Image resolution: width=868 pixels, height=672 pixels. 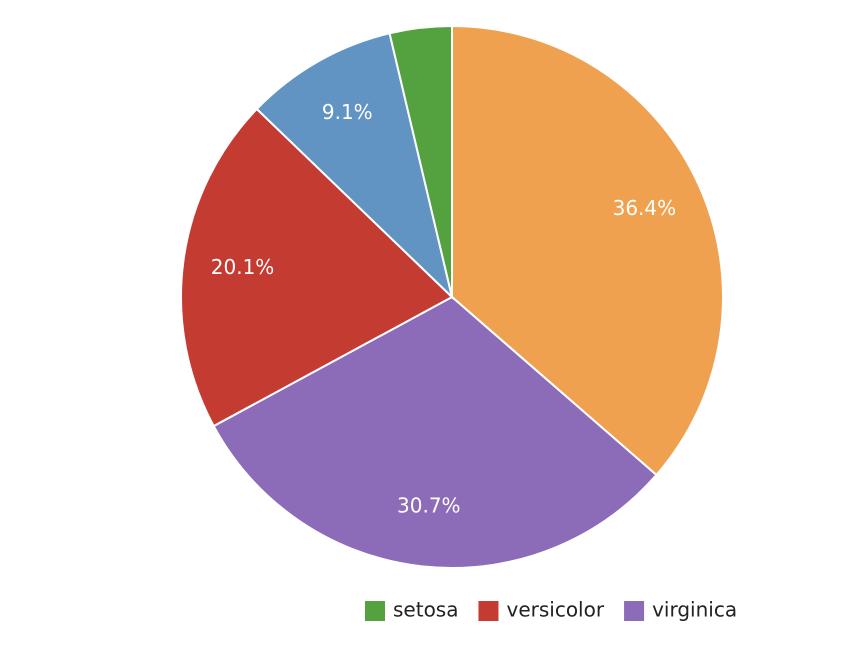 I want to click on legend-label: versicolor, so click(x=555, y=610).